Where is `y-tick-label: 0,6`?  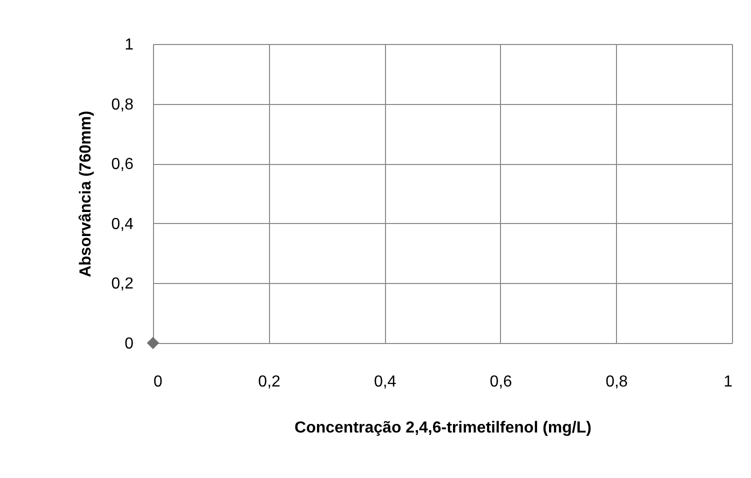
y-tick-label: 0,6 is located at coordinates (122, 165).